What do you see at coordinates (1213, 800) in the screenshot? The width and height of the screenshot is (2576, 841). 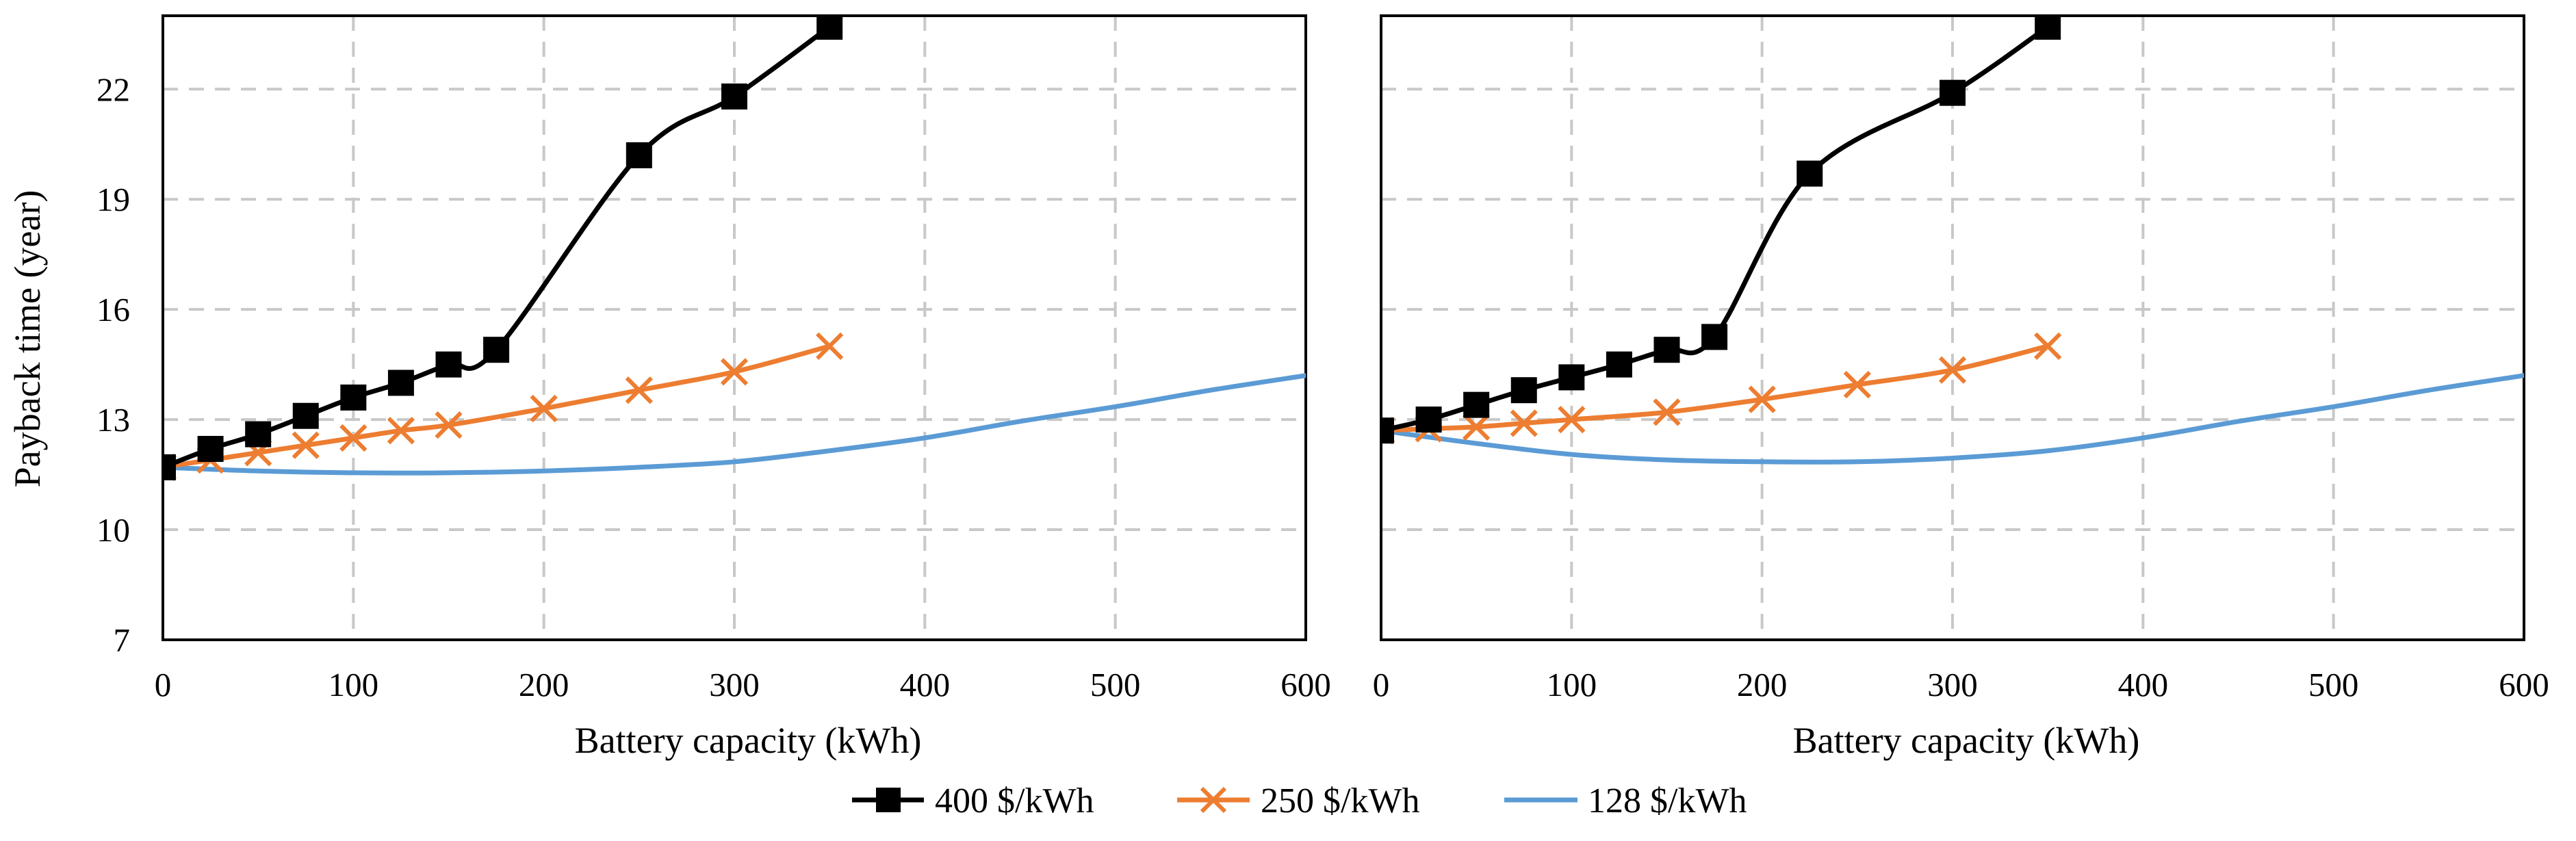 I see `legend-x-marker` at bounding box center [1213, 800].